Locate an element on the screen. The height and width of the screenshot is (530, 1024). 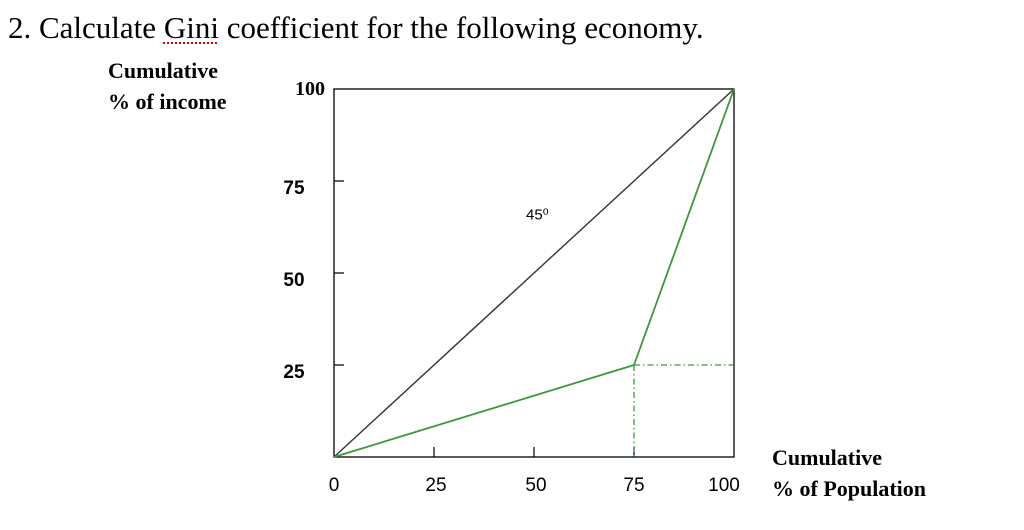
gini-word-spellcheck-underlined: Gini is located at coordinates (191, 27).